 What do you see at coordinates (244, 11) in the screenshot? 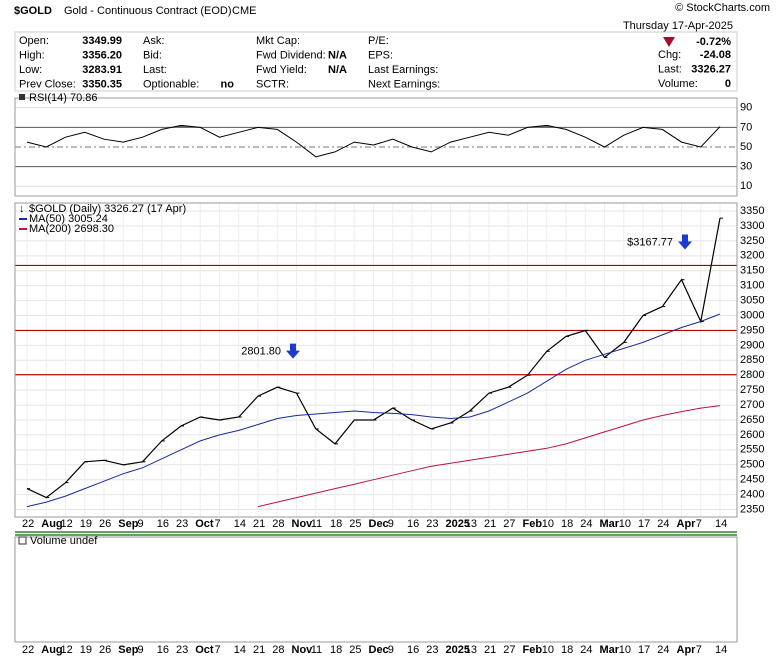
I see `exchange: CME` at bounding box center [244, 11].